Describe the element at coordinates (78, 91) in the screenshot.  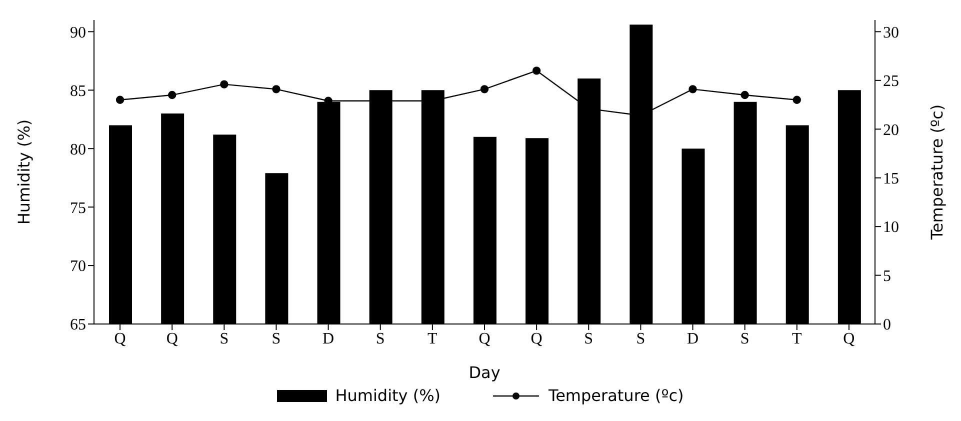
I see `y-tick-label: 85` at that location.